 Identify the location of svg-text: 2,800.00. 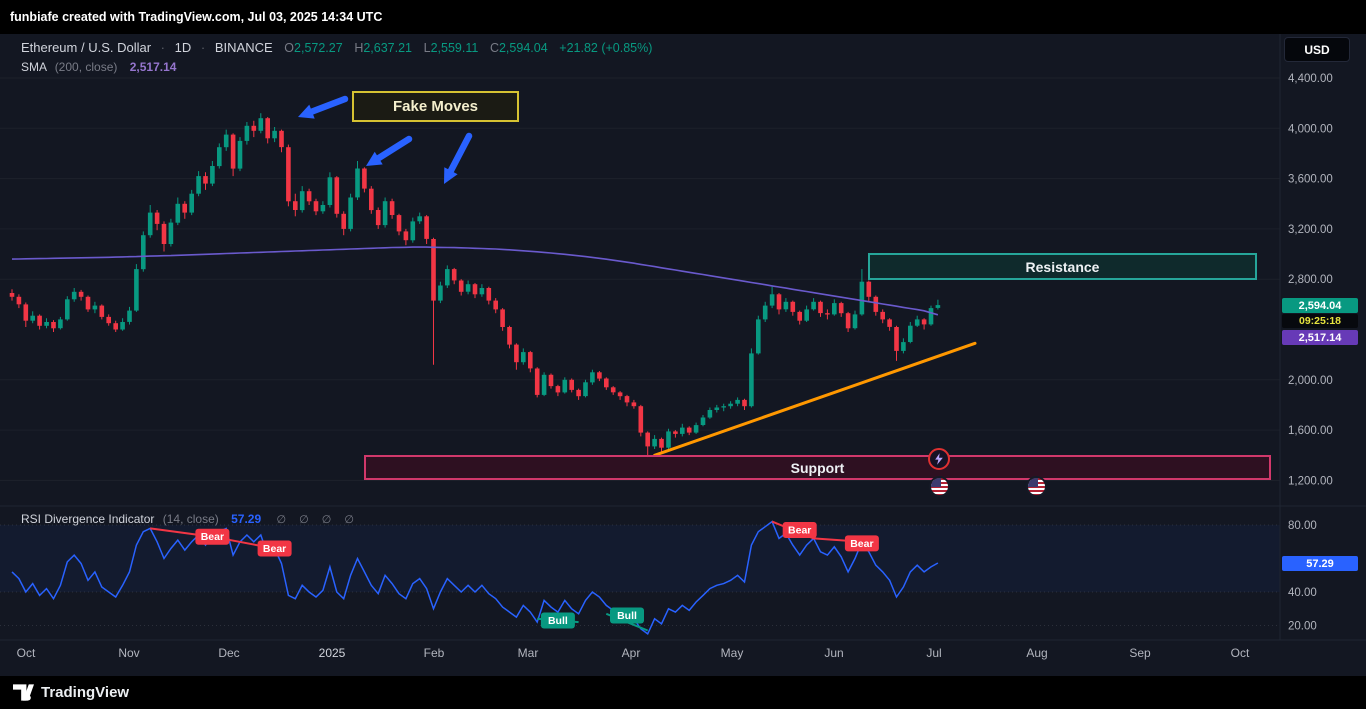
(1310, 280).